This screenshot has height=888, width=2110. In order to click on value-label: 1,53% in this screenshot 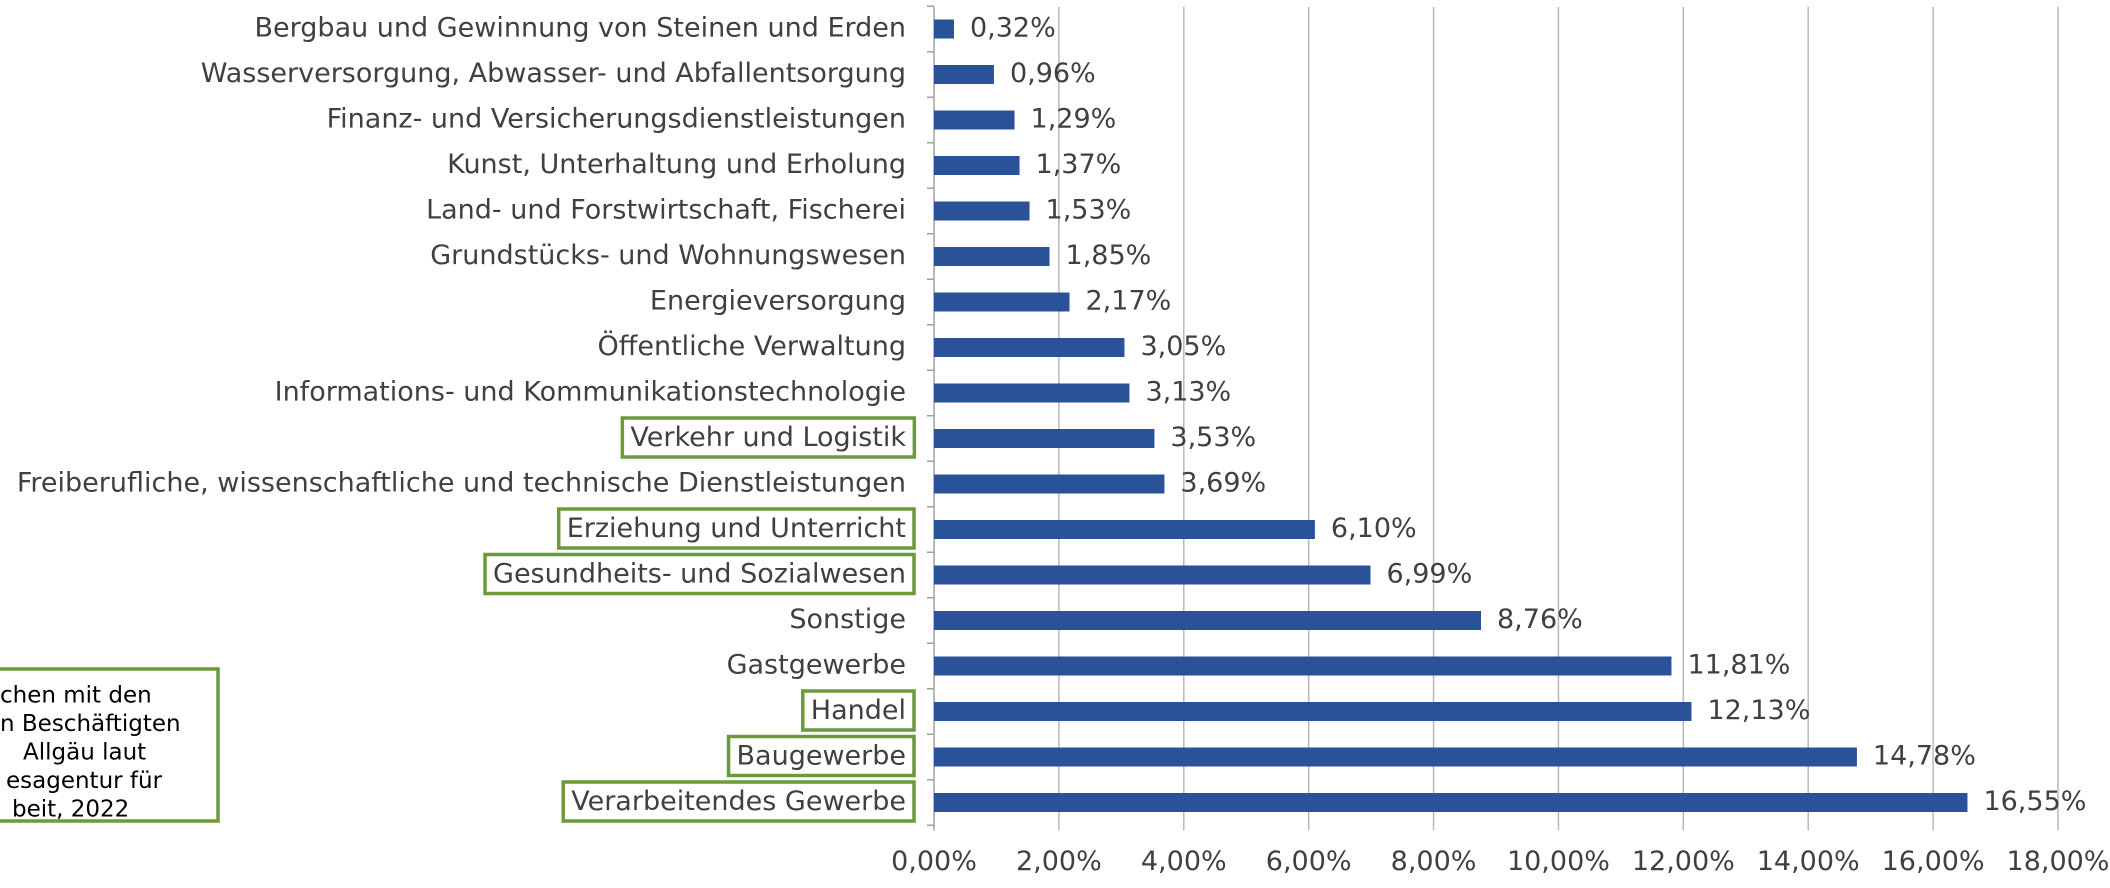, I will do `click(1089, 210)`.